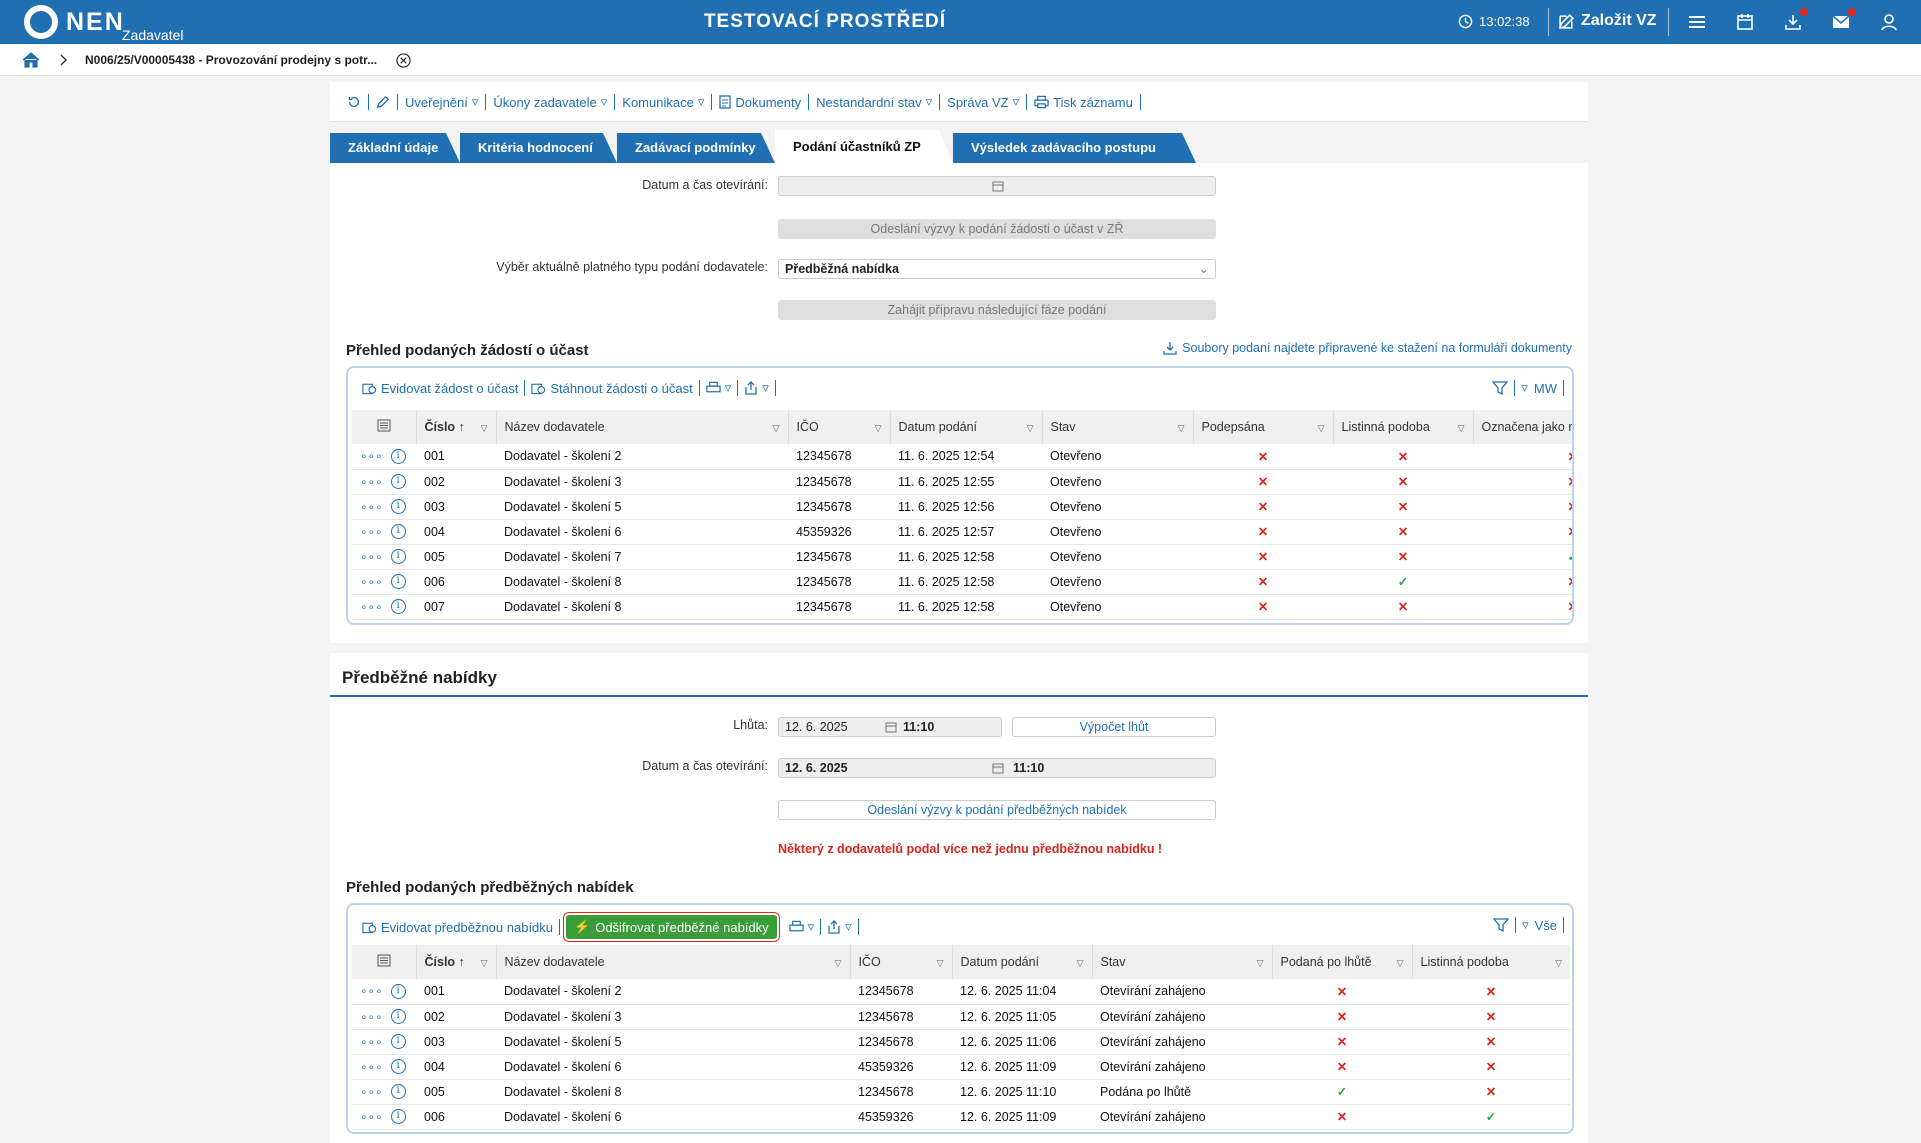 The height and width of the screenshot is (1143, 1921). What do you see at coordinates (864, 146) in the screenshot?
I see `tab-podani-ucastniku: Podání účastníků ZP` at bounding box center [864, 146].